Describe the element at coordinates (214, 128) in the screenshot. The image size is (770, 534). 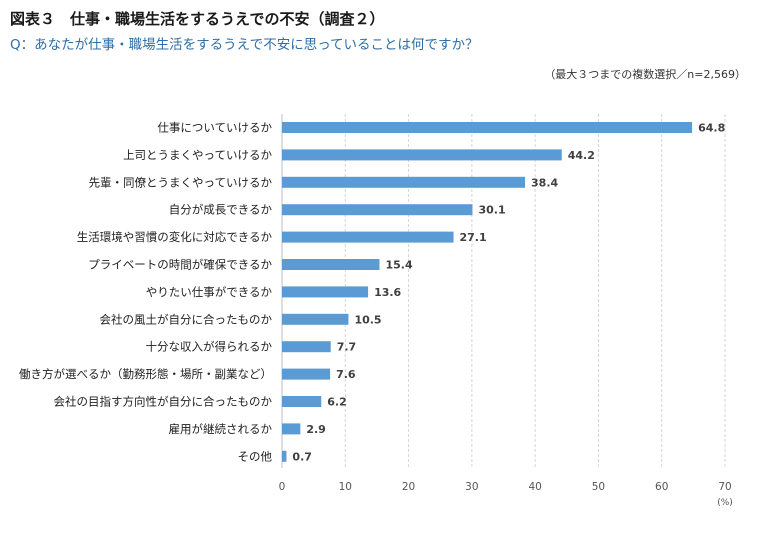
I see `category-label: 仕事についていけるか` at that location.